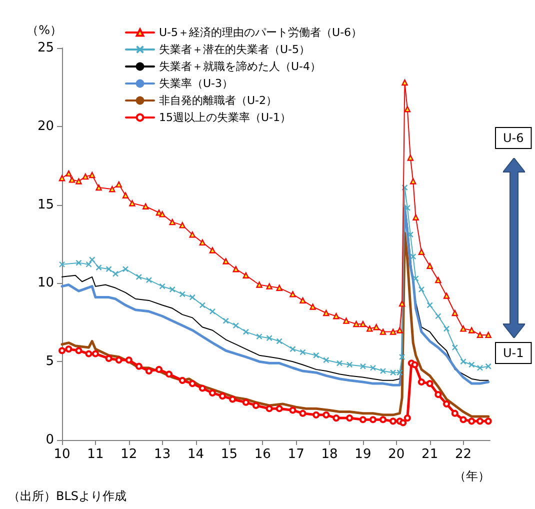 The height and width of the screenshot is (509, 535). I want to click on x-tick-label: 15, so click(229, 454).